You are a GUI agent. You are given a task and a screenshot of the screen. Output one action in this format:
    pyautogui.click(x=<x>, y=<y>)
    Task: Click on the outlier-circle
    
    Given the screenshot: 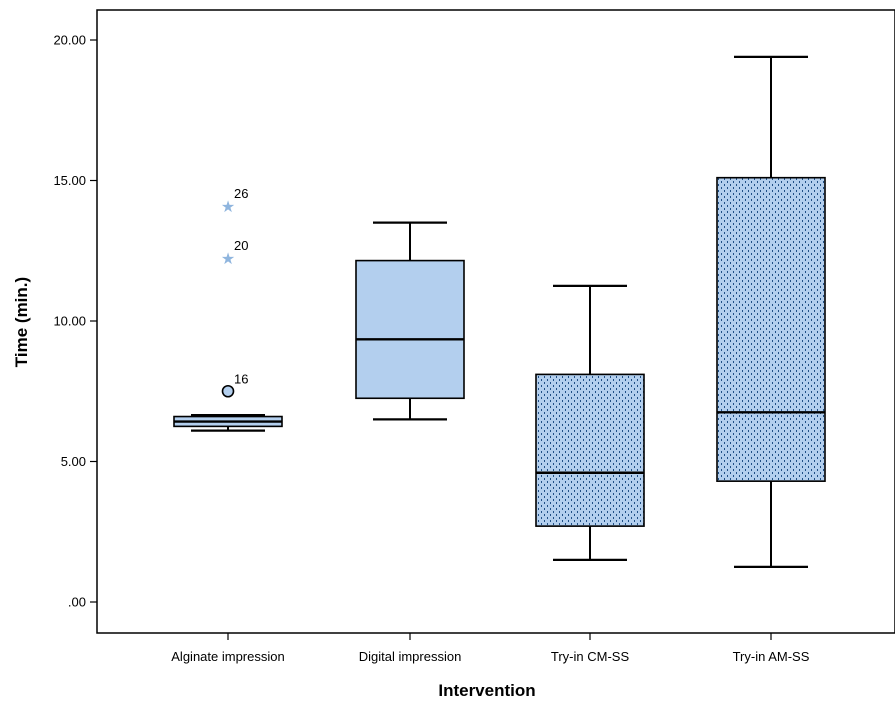 What is the action you would take?
    pyautogui.click(x=228, y=391)
    